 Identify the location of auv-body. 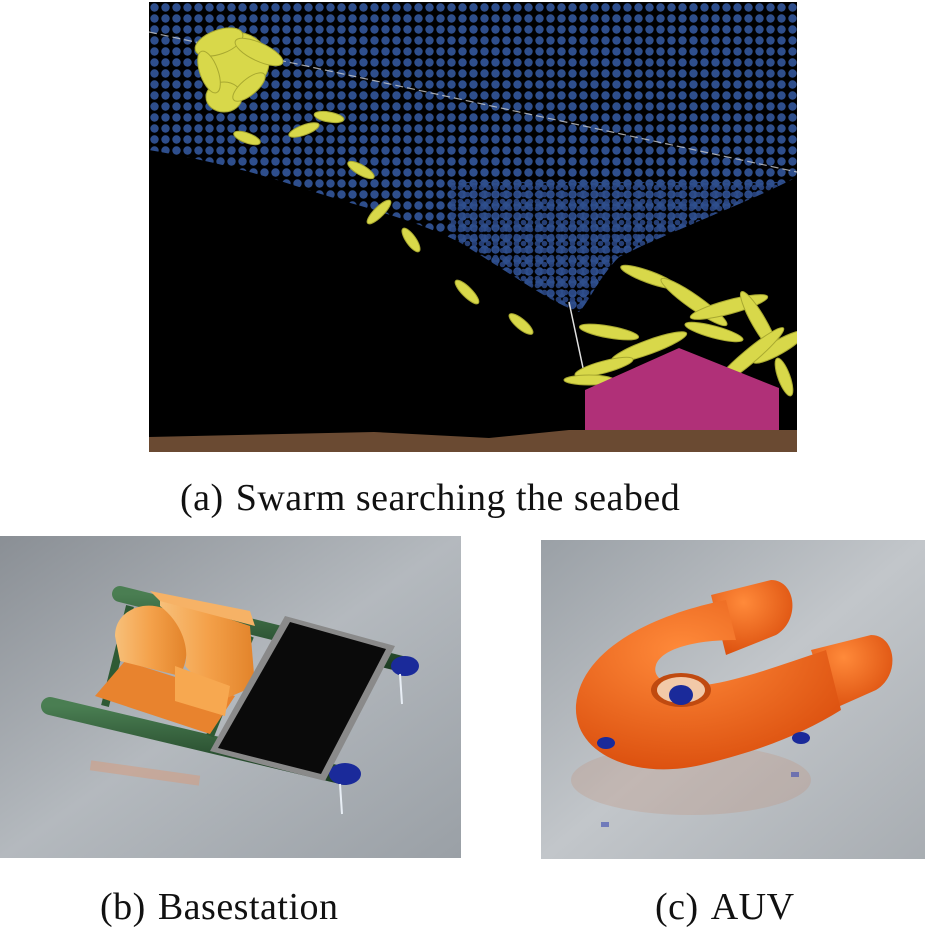
(734, 675).